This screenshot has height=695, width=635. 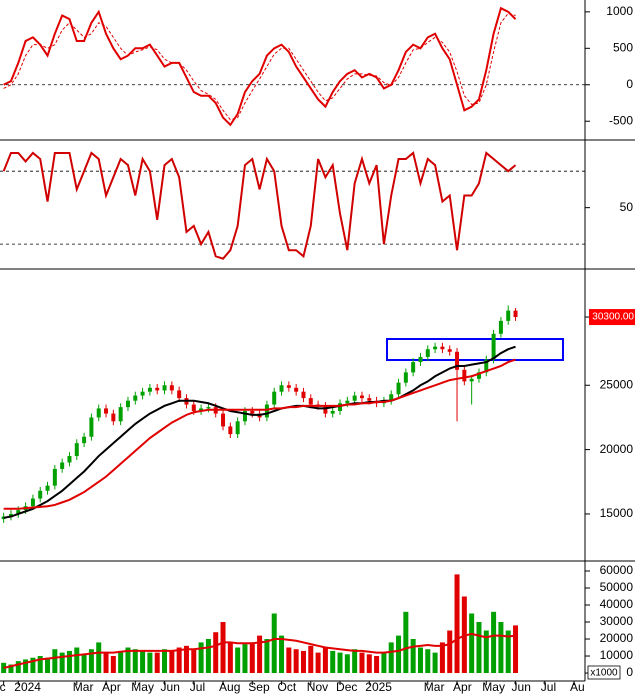 What do you see at coordinates (617, 621) in the screenshot?
I see `y-tick-label: 30000` at bounding box center [617, 621].